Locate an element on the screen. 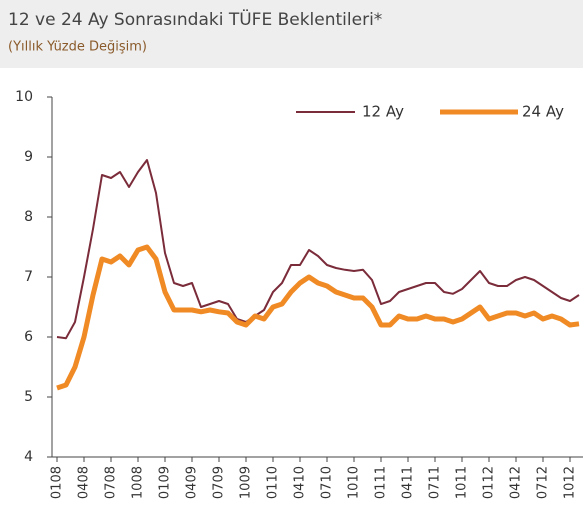 This screenshot has height=518, width=583. x-tick-label: 0412 is located at coordinates (516, 482).